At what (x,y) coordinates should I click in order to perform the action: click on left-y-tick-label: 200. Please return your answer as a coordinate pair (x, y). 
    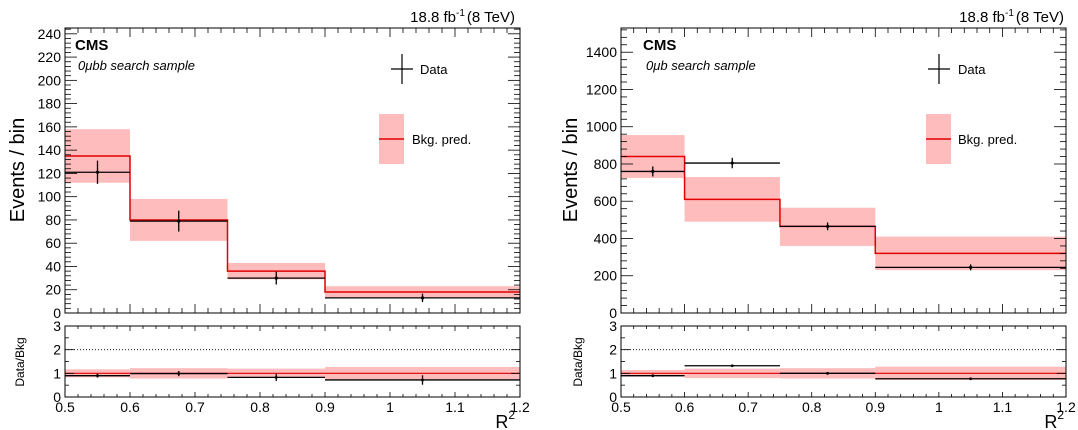
    Looking at the image, I should click on (50, 80).